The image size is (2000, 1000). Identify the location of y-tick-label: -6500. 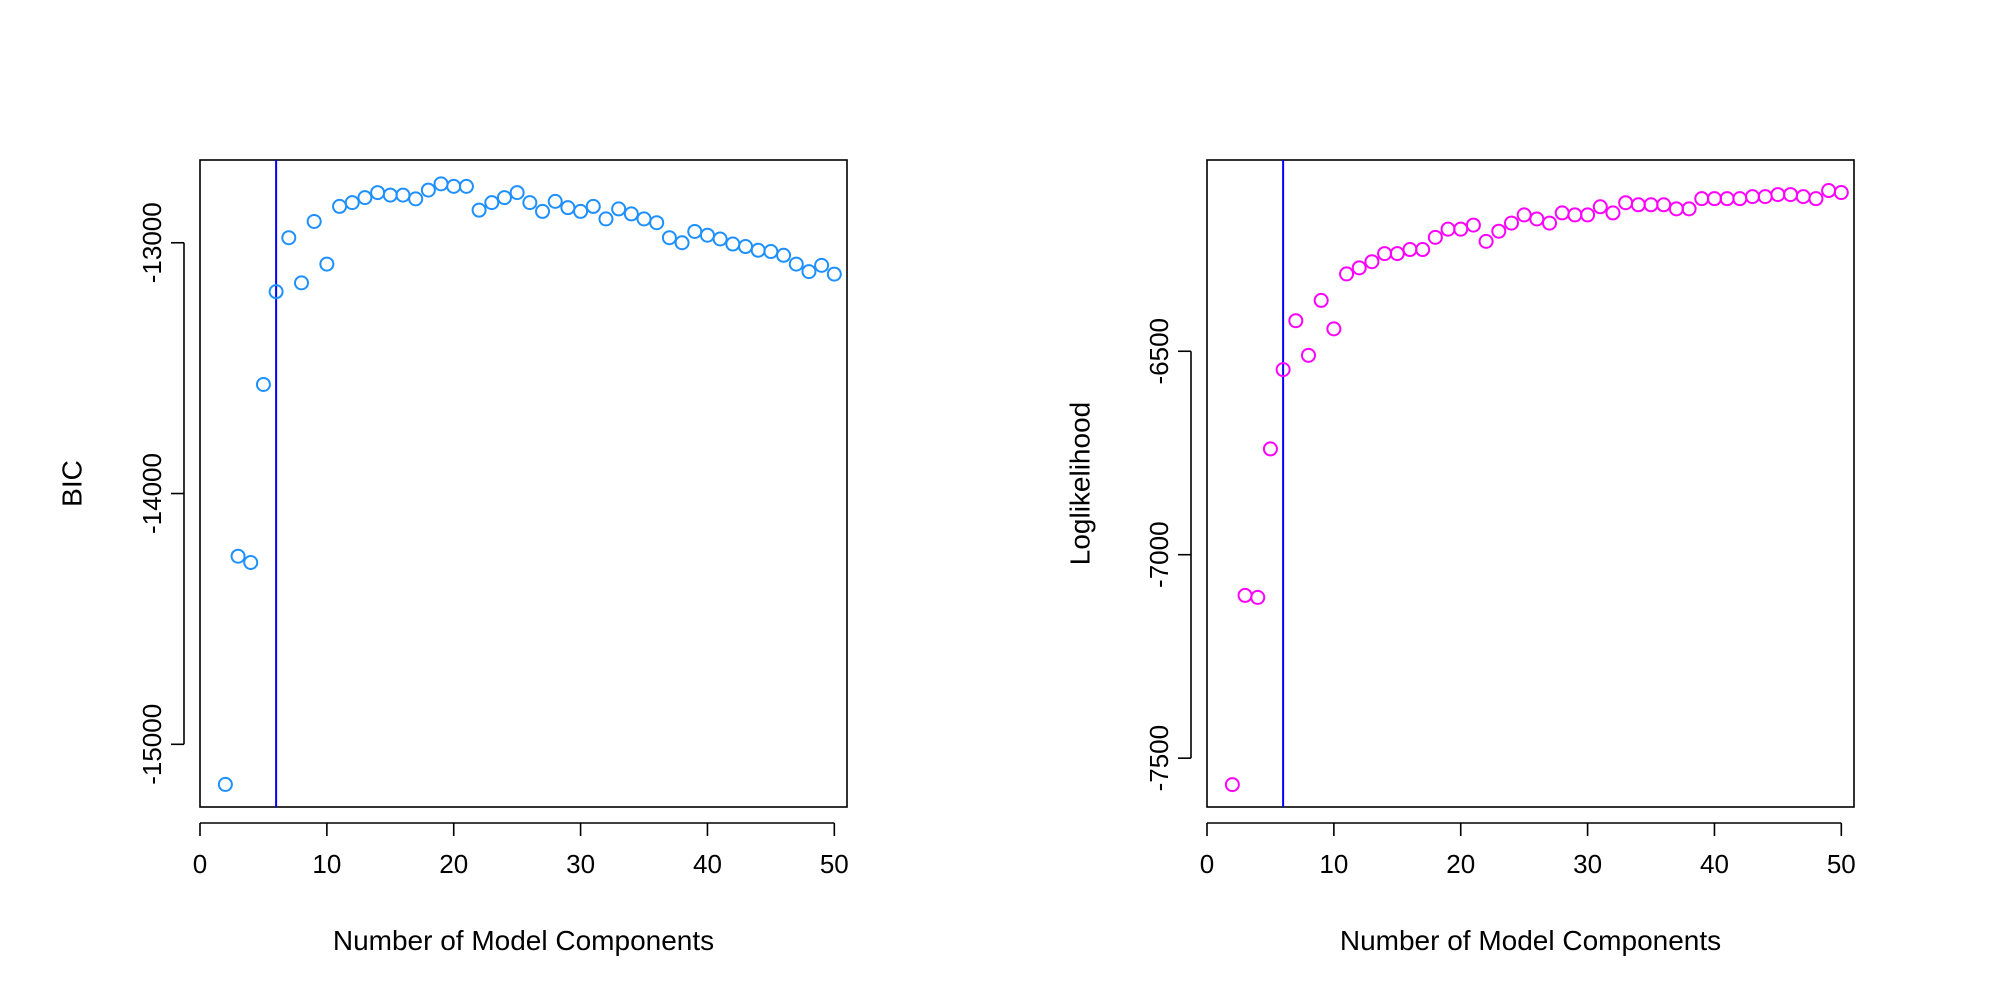
(1159, 351).